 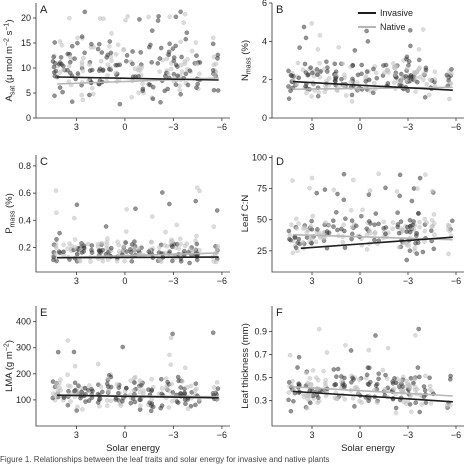 What do you see at coordinates (372, 396) in the screenshot?
I see `invasive-fit-line` at bounding box center [372, 396].